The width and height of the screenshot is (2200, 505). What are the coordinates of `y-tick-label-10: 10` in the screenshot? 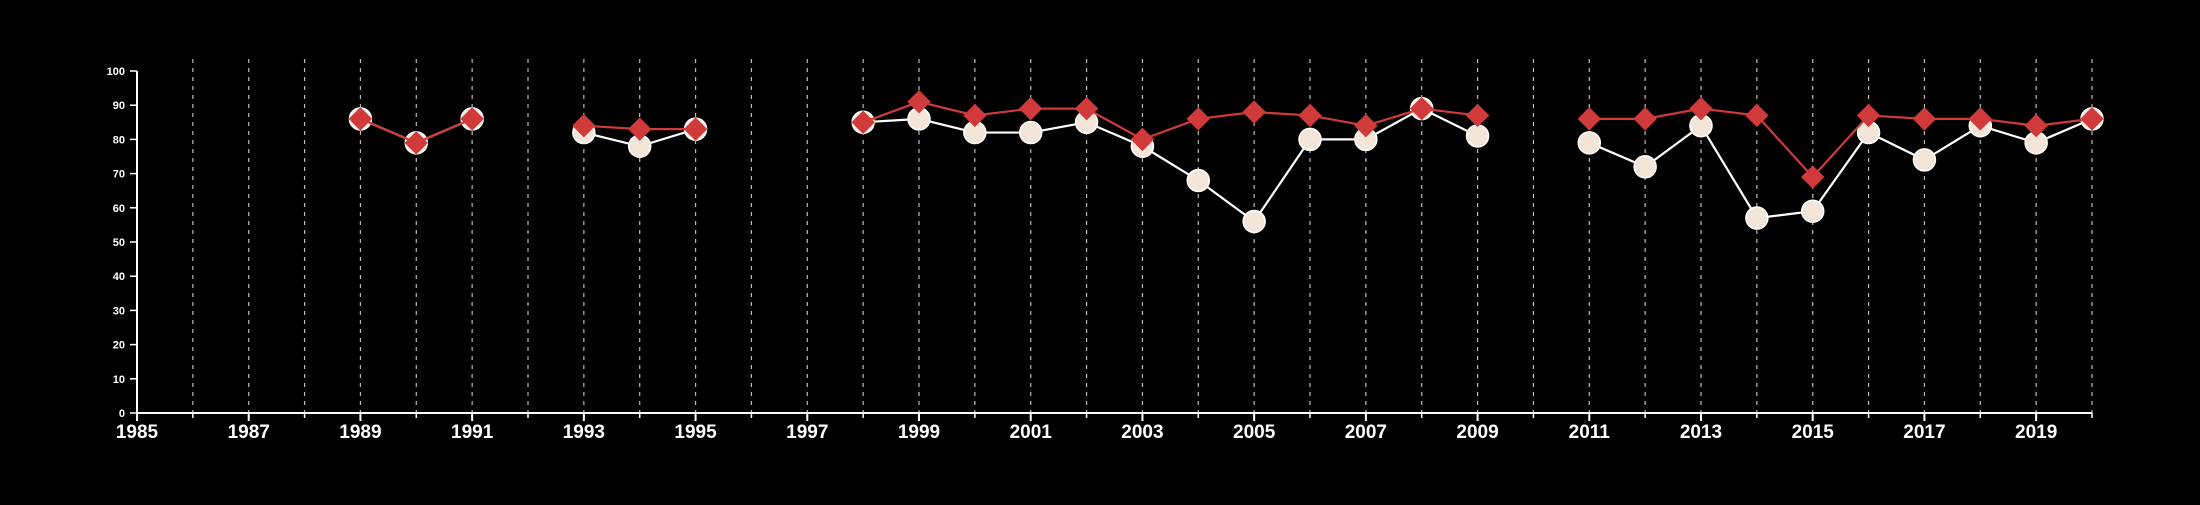 It's located at (119, 380).